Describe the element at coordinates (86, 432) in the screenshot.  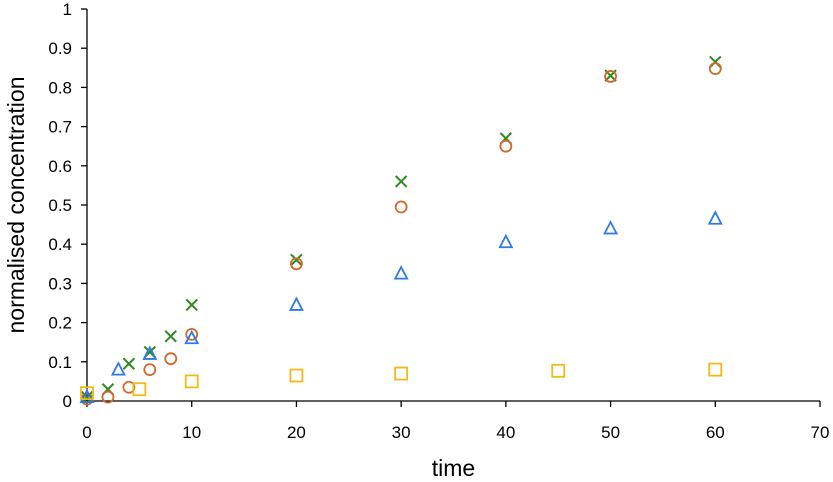
I see `x-tick-label: 0` at that location.